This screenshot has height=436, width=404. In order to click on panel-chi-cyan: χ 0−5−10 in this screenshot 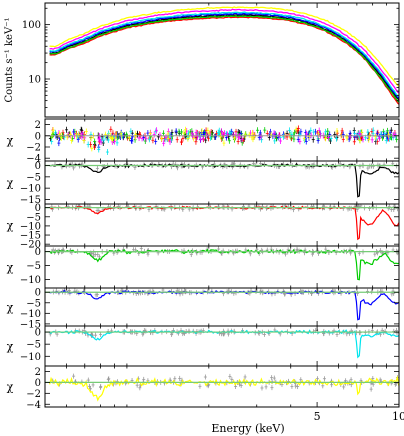, I will do `click(203, 346)`.